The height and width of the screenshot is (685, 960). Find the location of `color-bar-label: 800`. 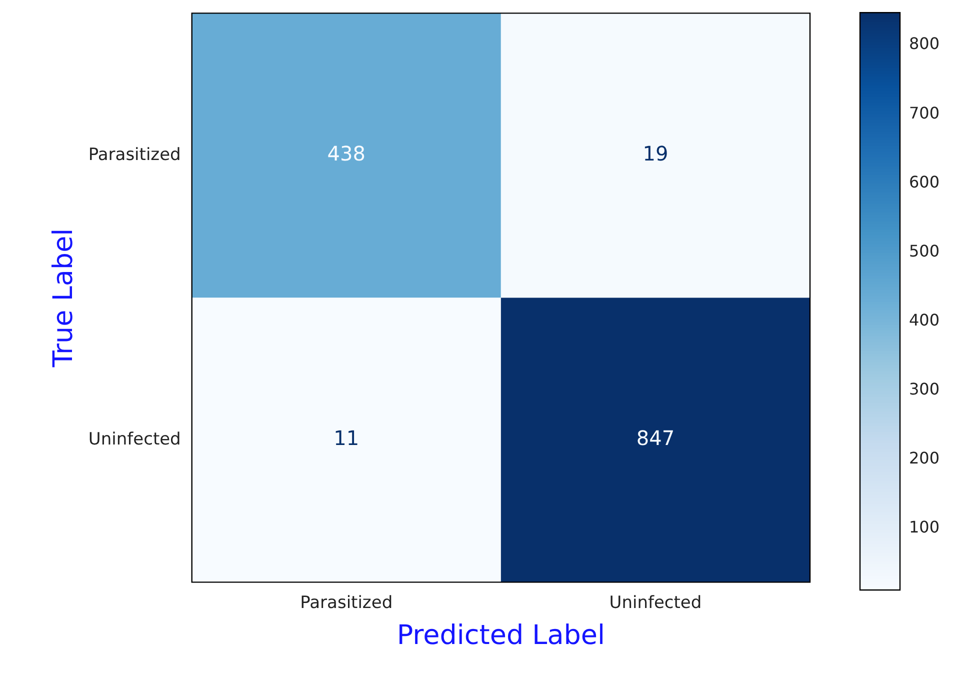

color-bar-label: 800 is located at coordinates (924, 44).